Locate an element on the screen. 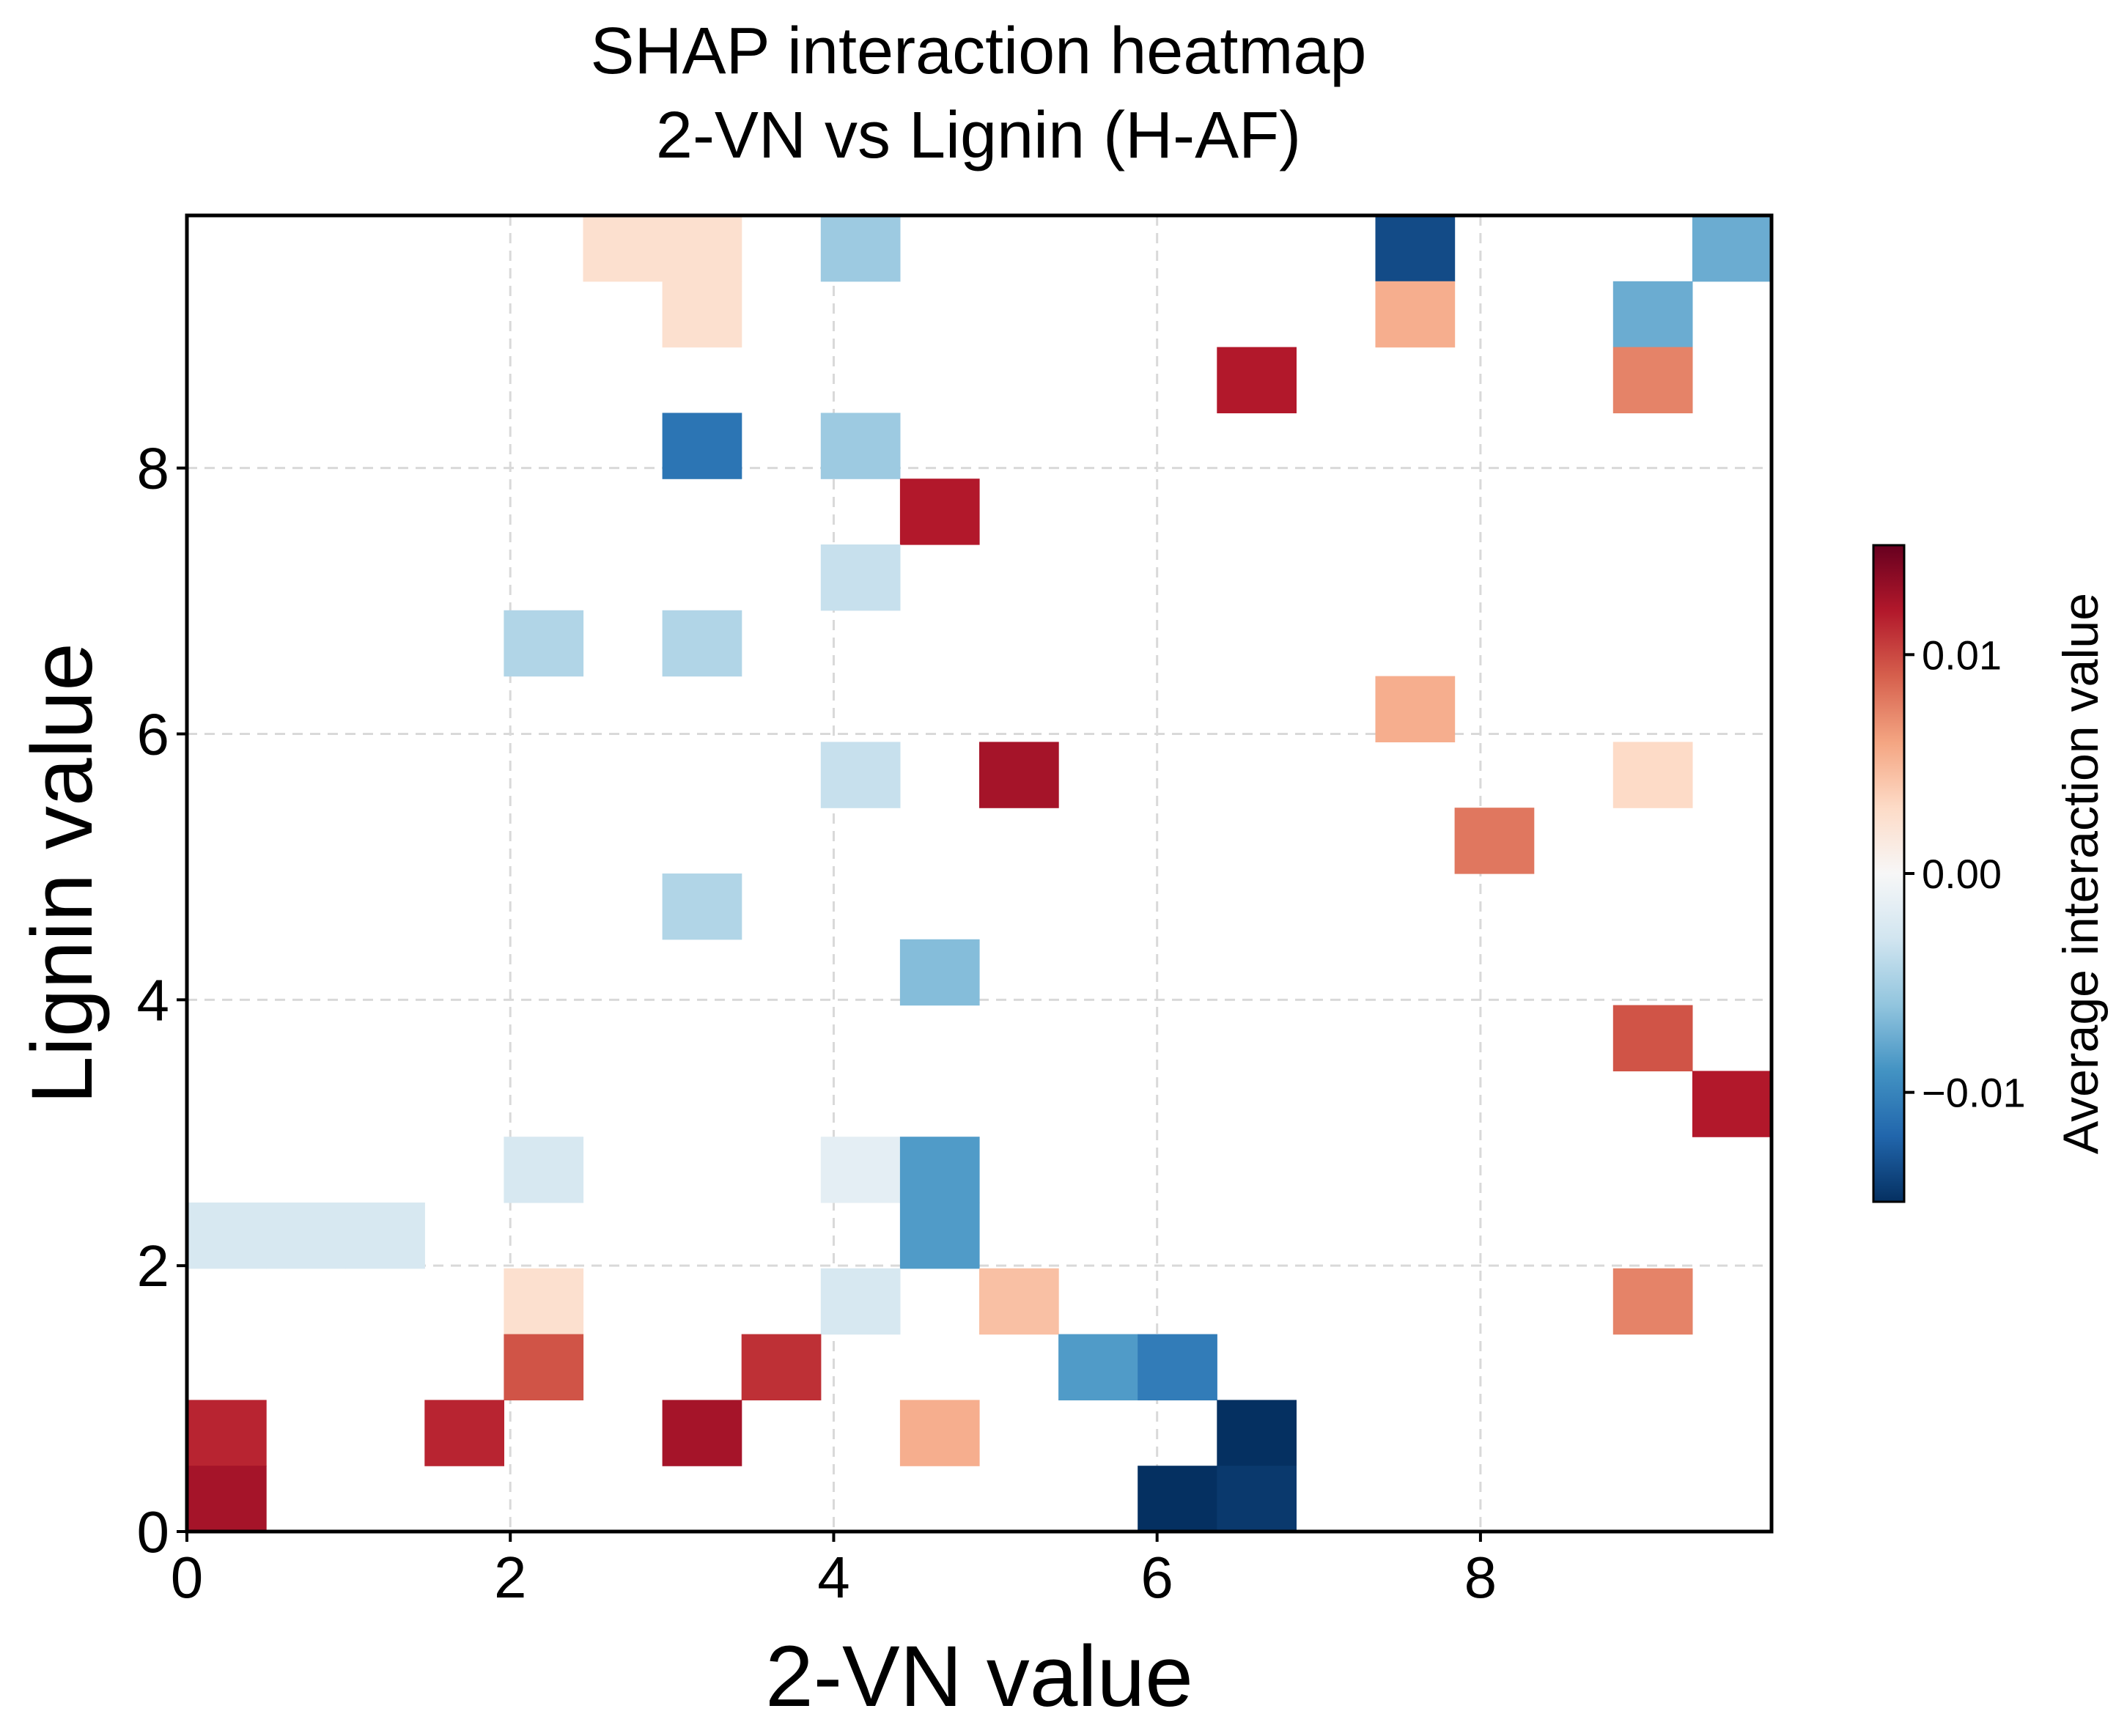  y-tick-label-4: 8 is located at coordinates (153, 469).